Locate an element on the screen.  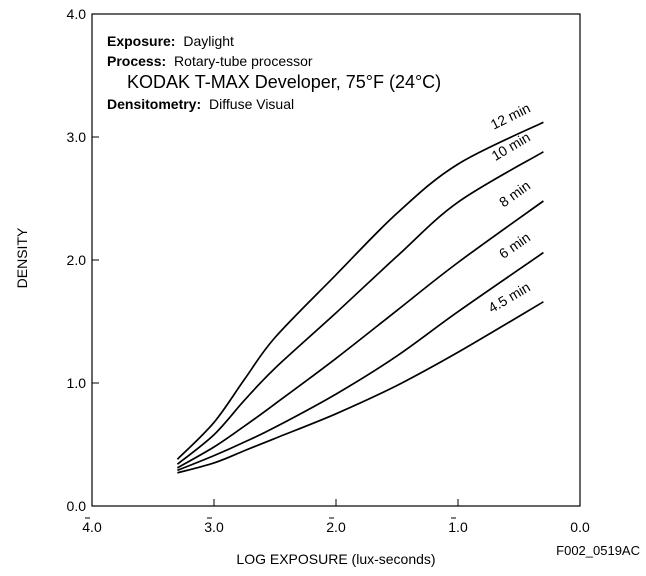
y-tick-label: 2.0 is located at coordinates (77, 260).